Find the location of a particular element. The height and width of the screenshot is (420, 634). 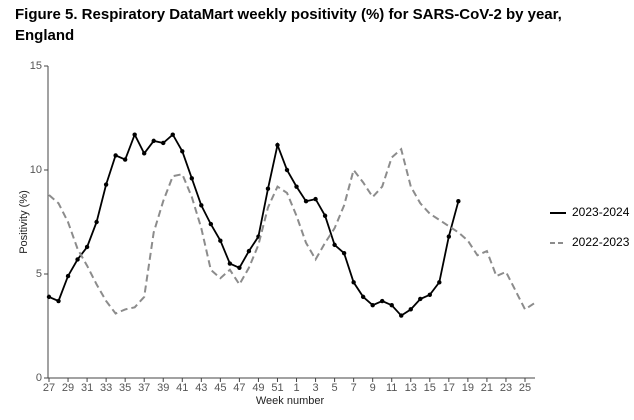

y-axis-label: Positivity (%) is located at coordinates (24, 222).